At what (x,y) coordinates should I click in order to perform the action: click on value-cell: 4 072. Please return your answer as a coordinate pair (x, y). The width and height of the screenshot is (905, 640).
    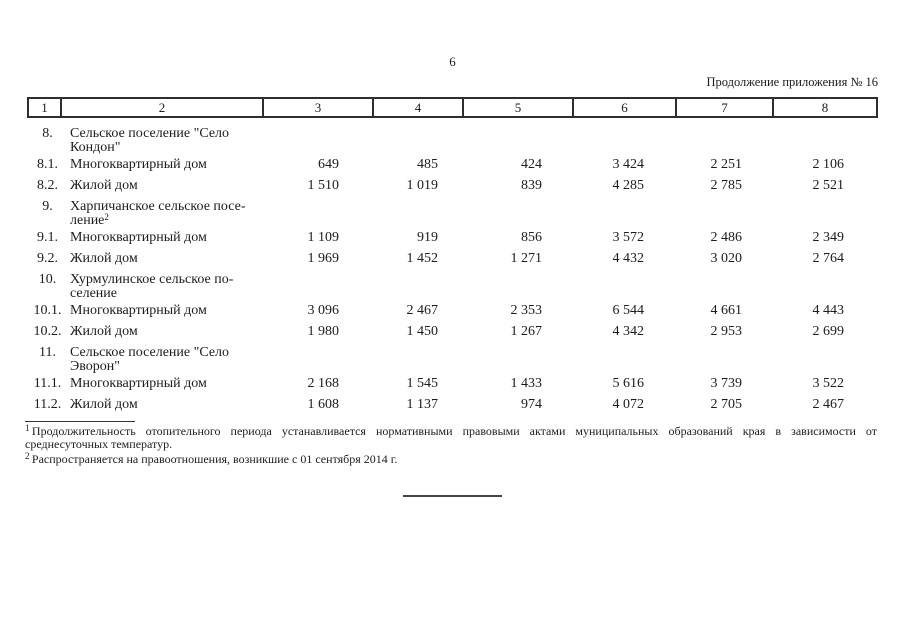
    Looking at the image, I should click on (628, 404).